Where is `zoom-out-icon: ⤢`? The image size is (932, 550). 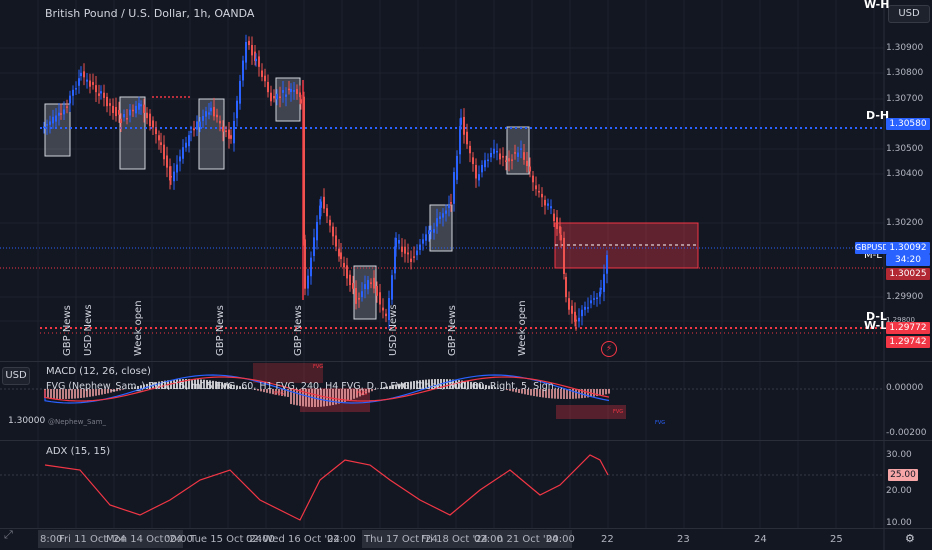
zoom-out-icon: ⤢ is located at coordinates (8, 534).